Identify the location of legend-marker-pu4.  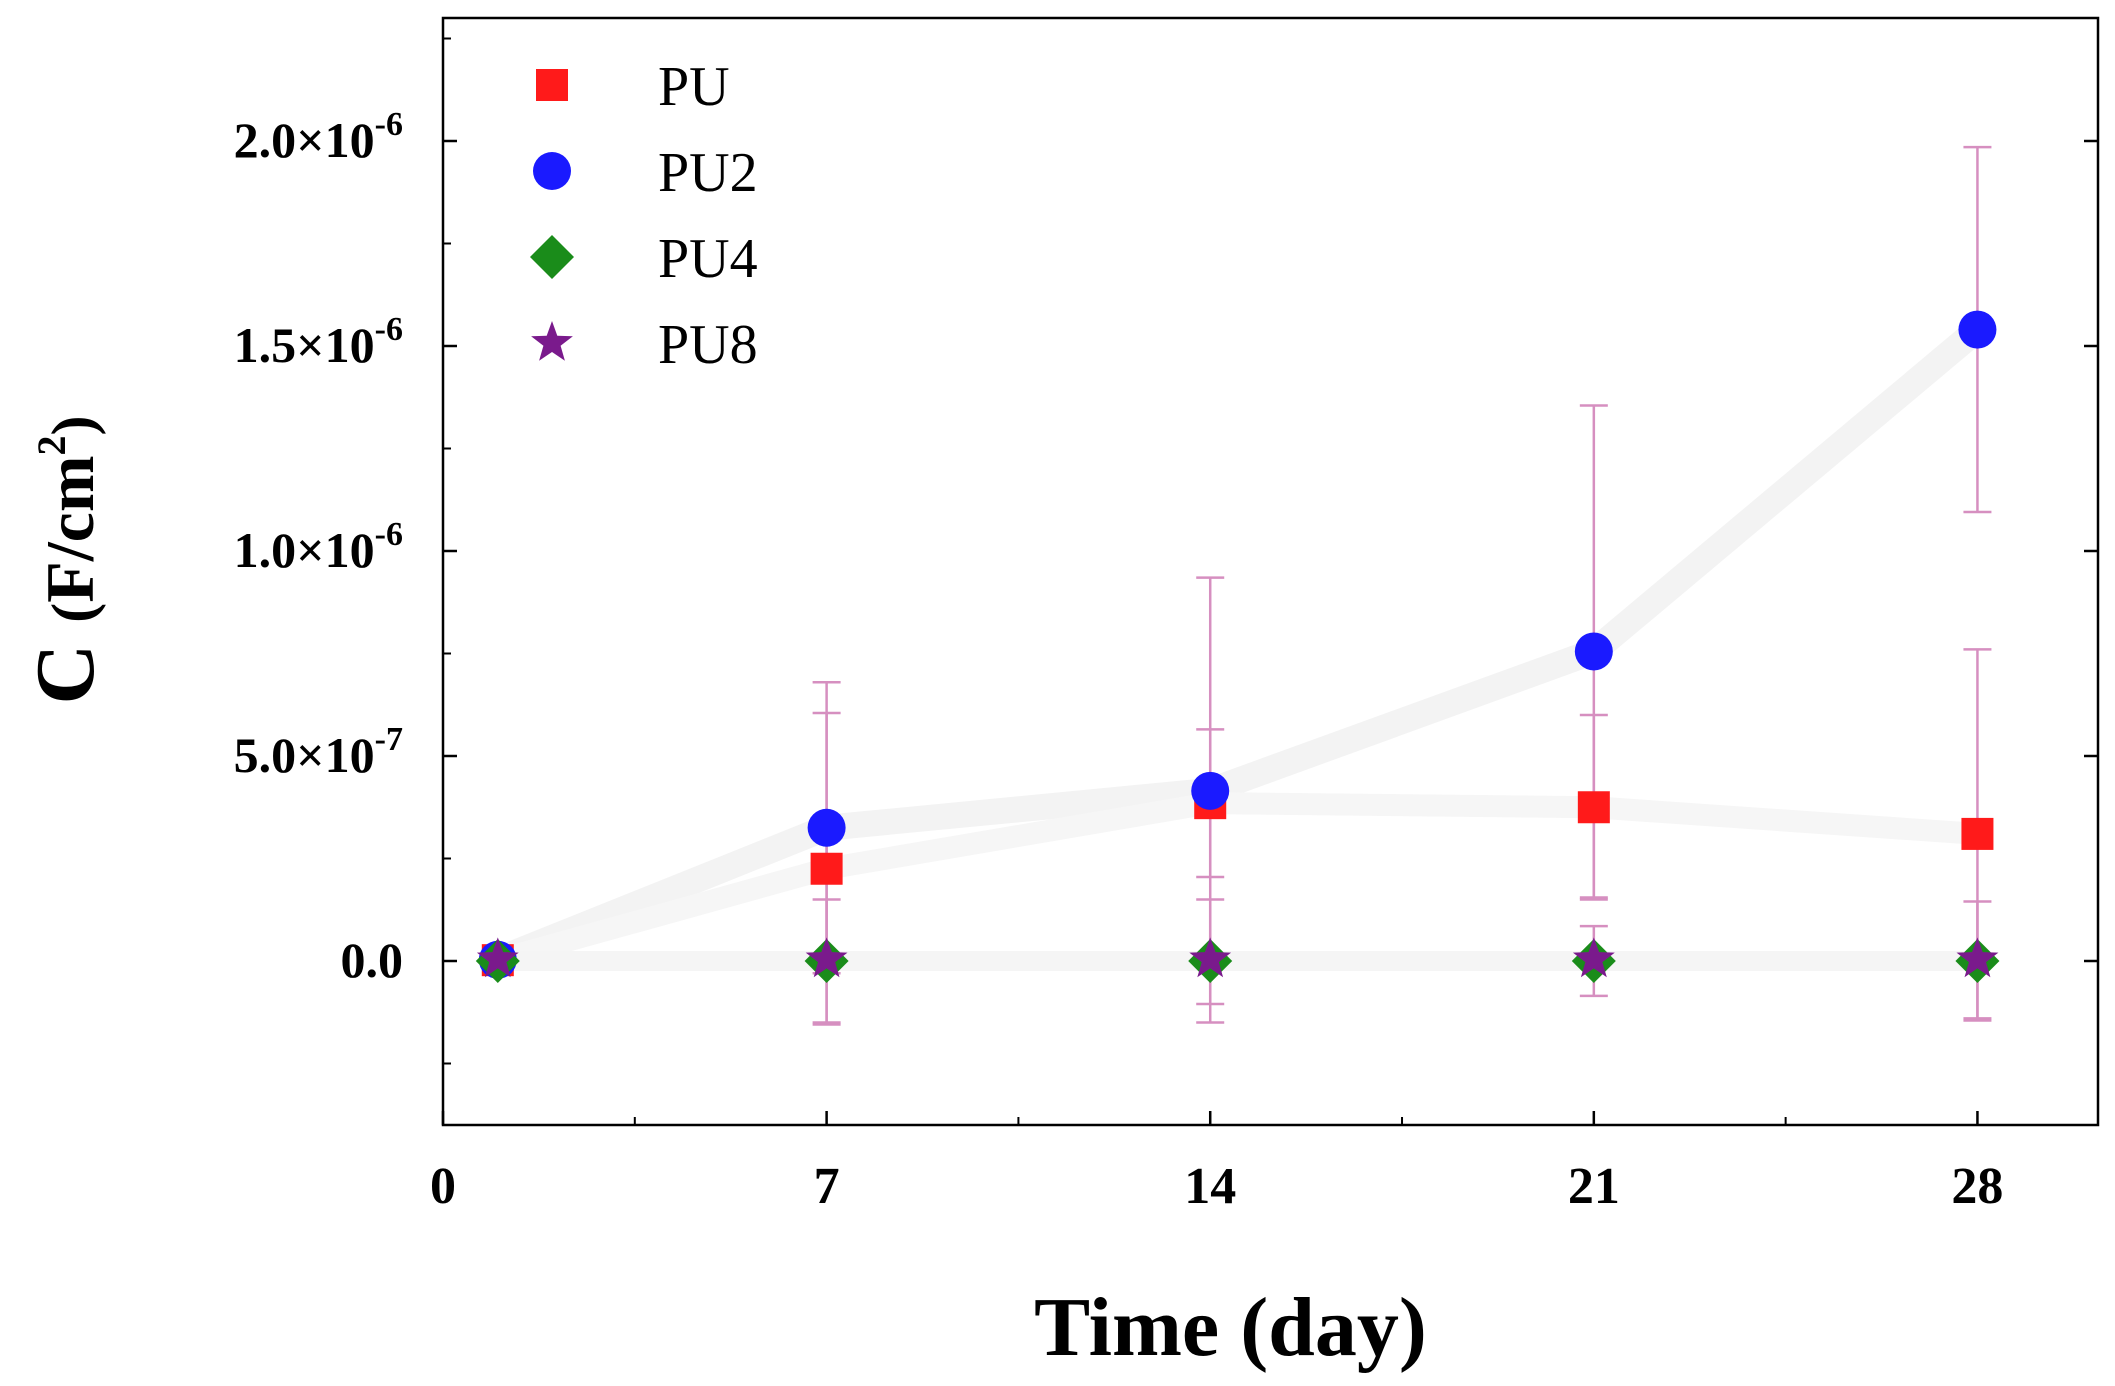
(552, 257).